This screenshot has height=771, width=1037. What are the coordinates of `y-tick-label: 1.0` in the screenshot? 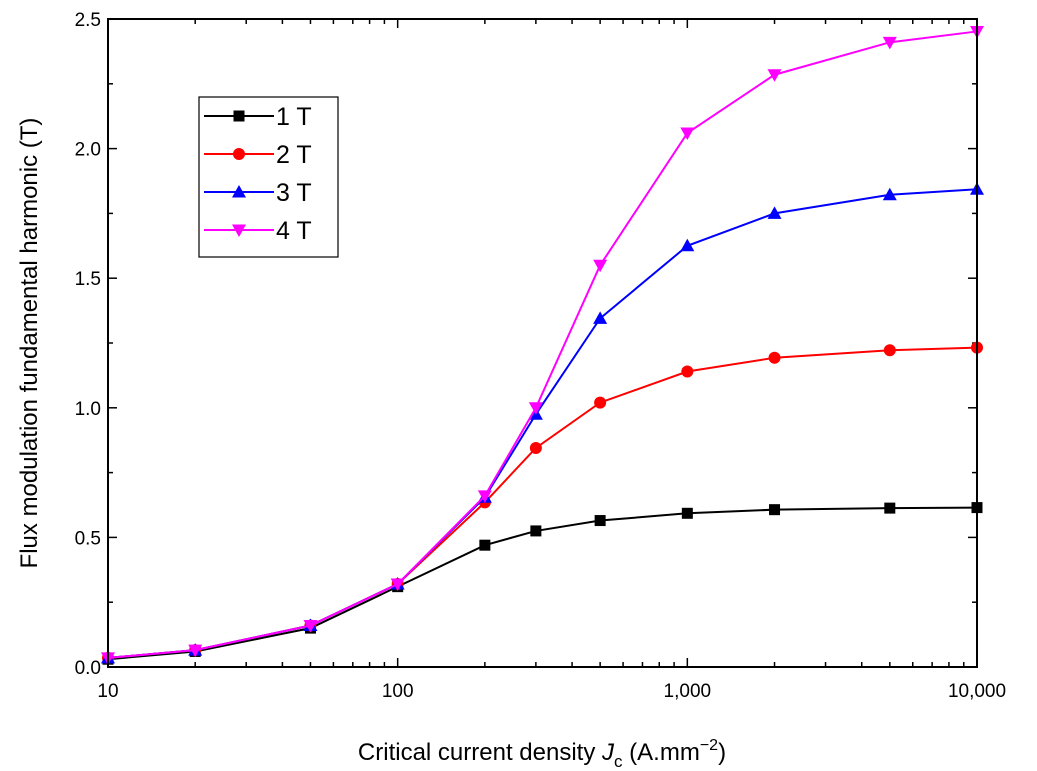 It's located at (88, 409).